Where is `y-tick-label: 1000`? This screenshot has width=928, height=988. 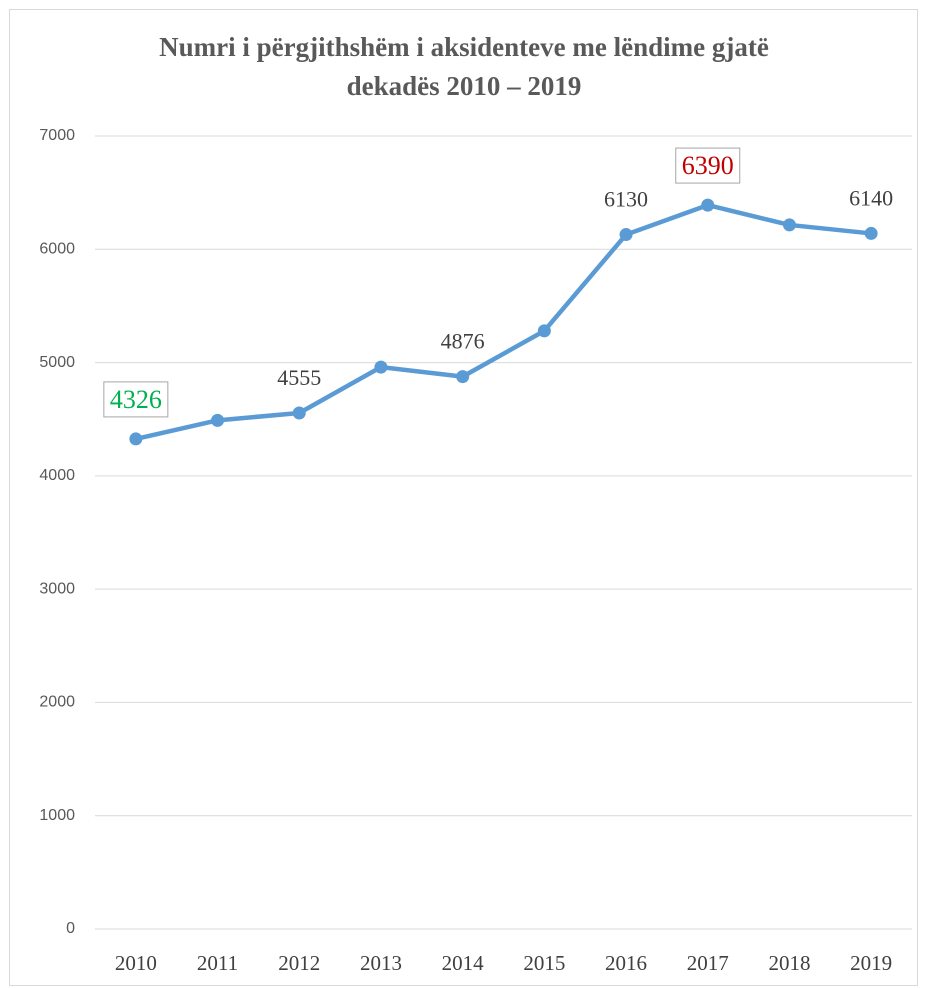 y-tick-label: 1000 is located at coordinates (57, 815).